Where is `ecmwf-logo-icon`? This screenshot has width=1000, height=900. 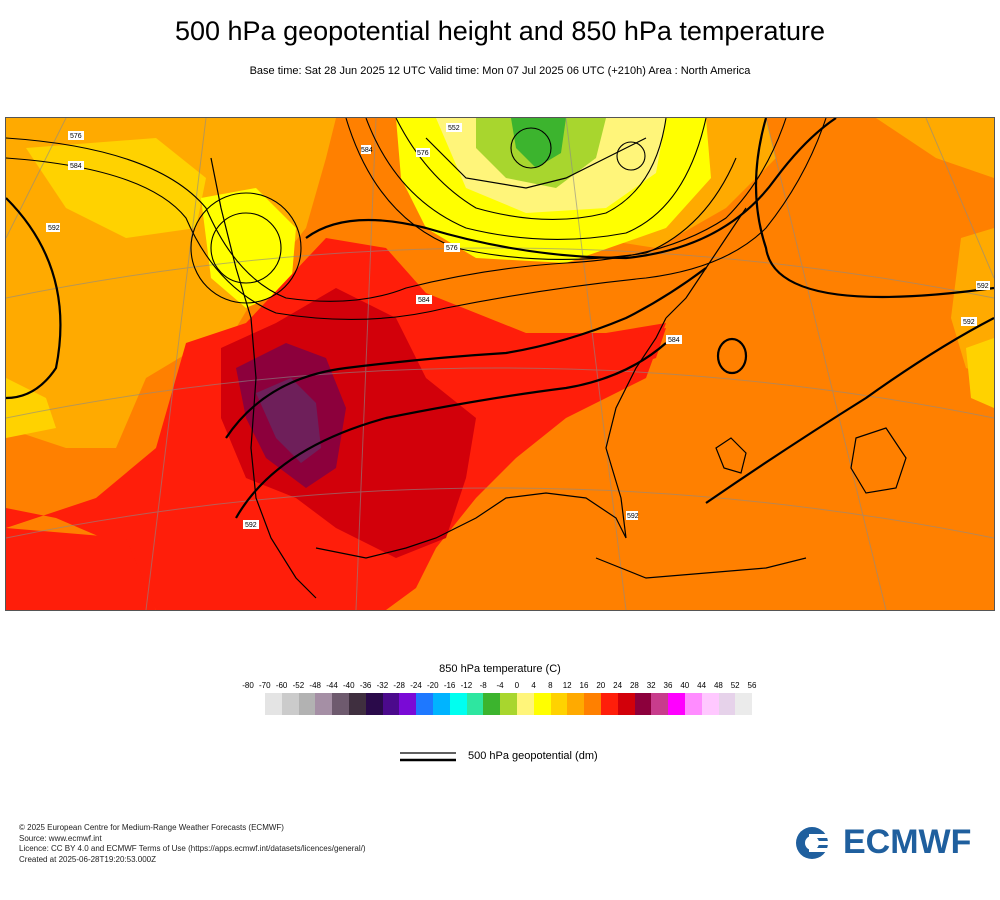 ecmwf-logo-icon is located at coordinates (817, 843).